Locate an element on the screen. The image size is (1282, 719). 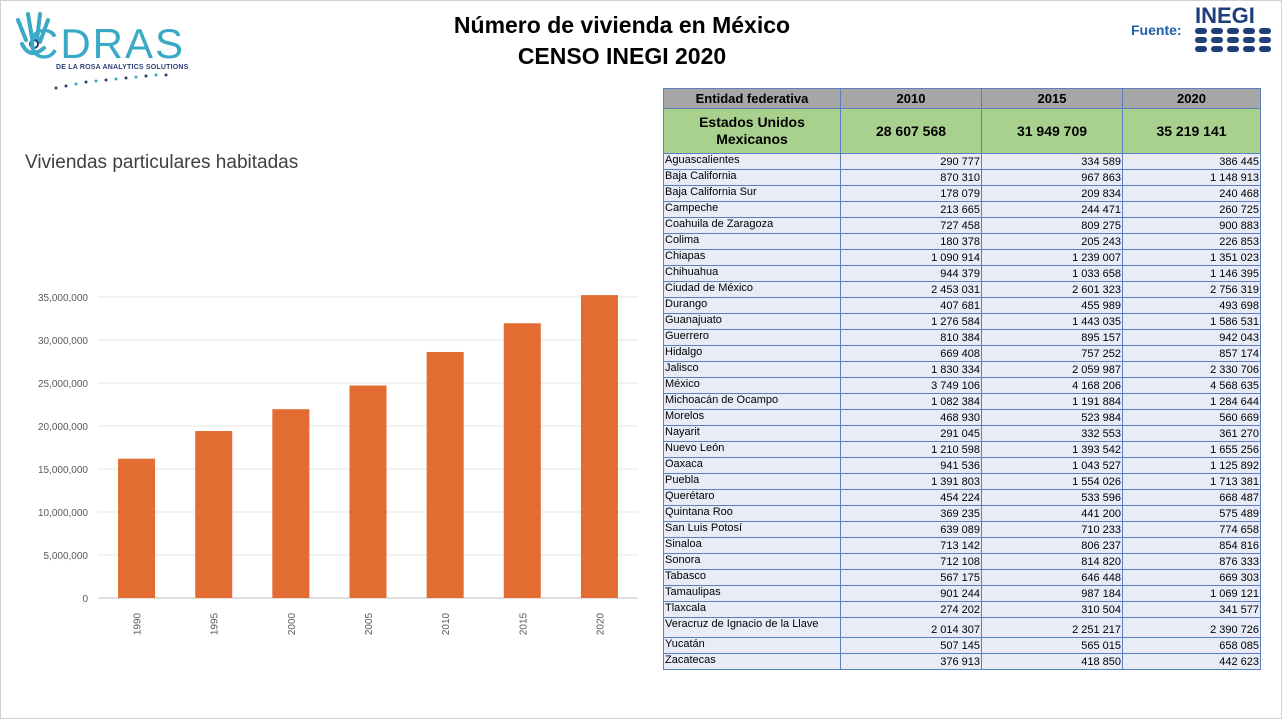
inegi-logo-text: INEGI is located at coordinates (1225, 16).